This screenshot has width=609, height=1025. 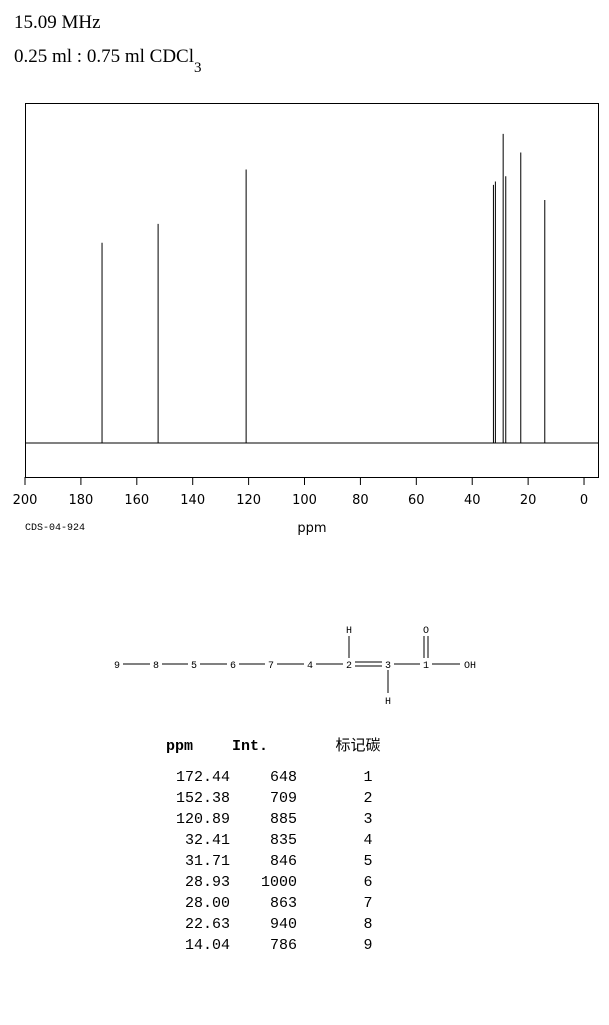 What do you see at coordinates (283, 924) in the screenshot?
I see `table-cell: 940` at bounding box center [283, 924].